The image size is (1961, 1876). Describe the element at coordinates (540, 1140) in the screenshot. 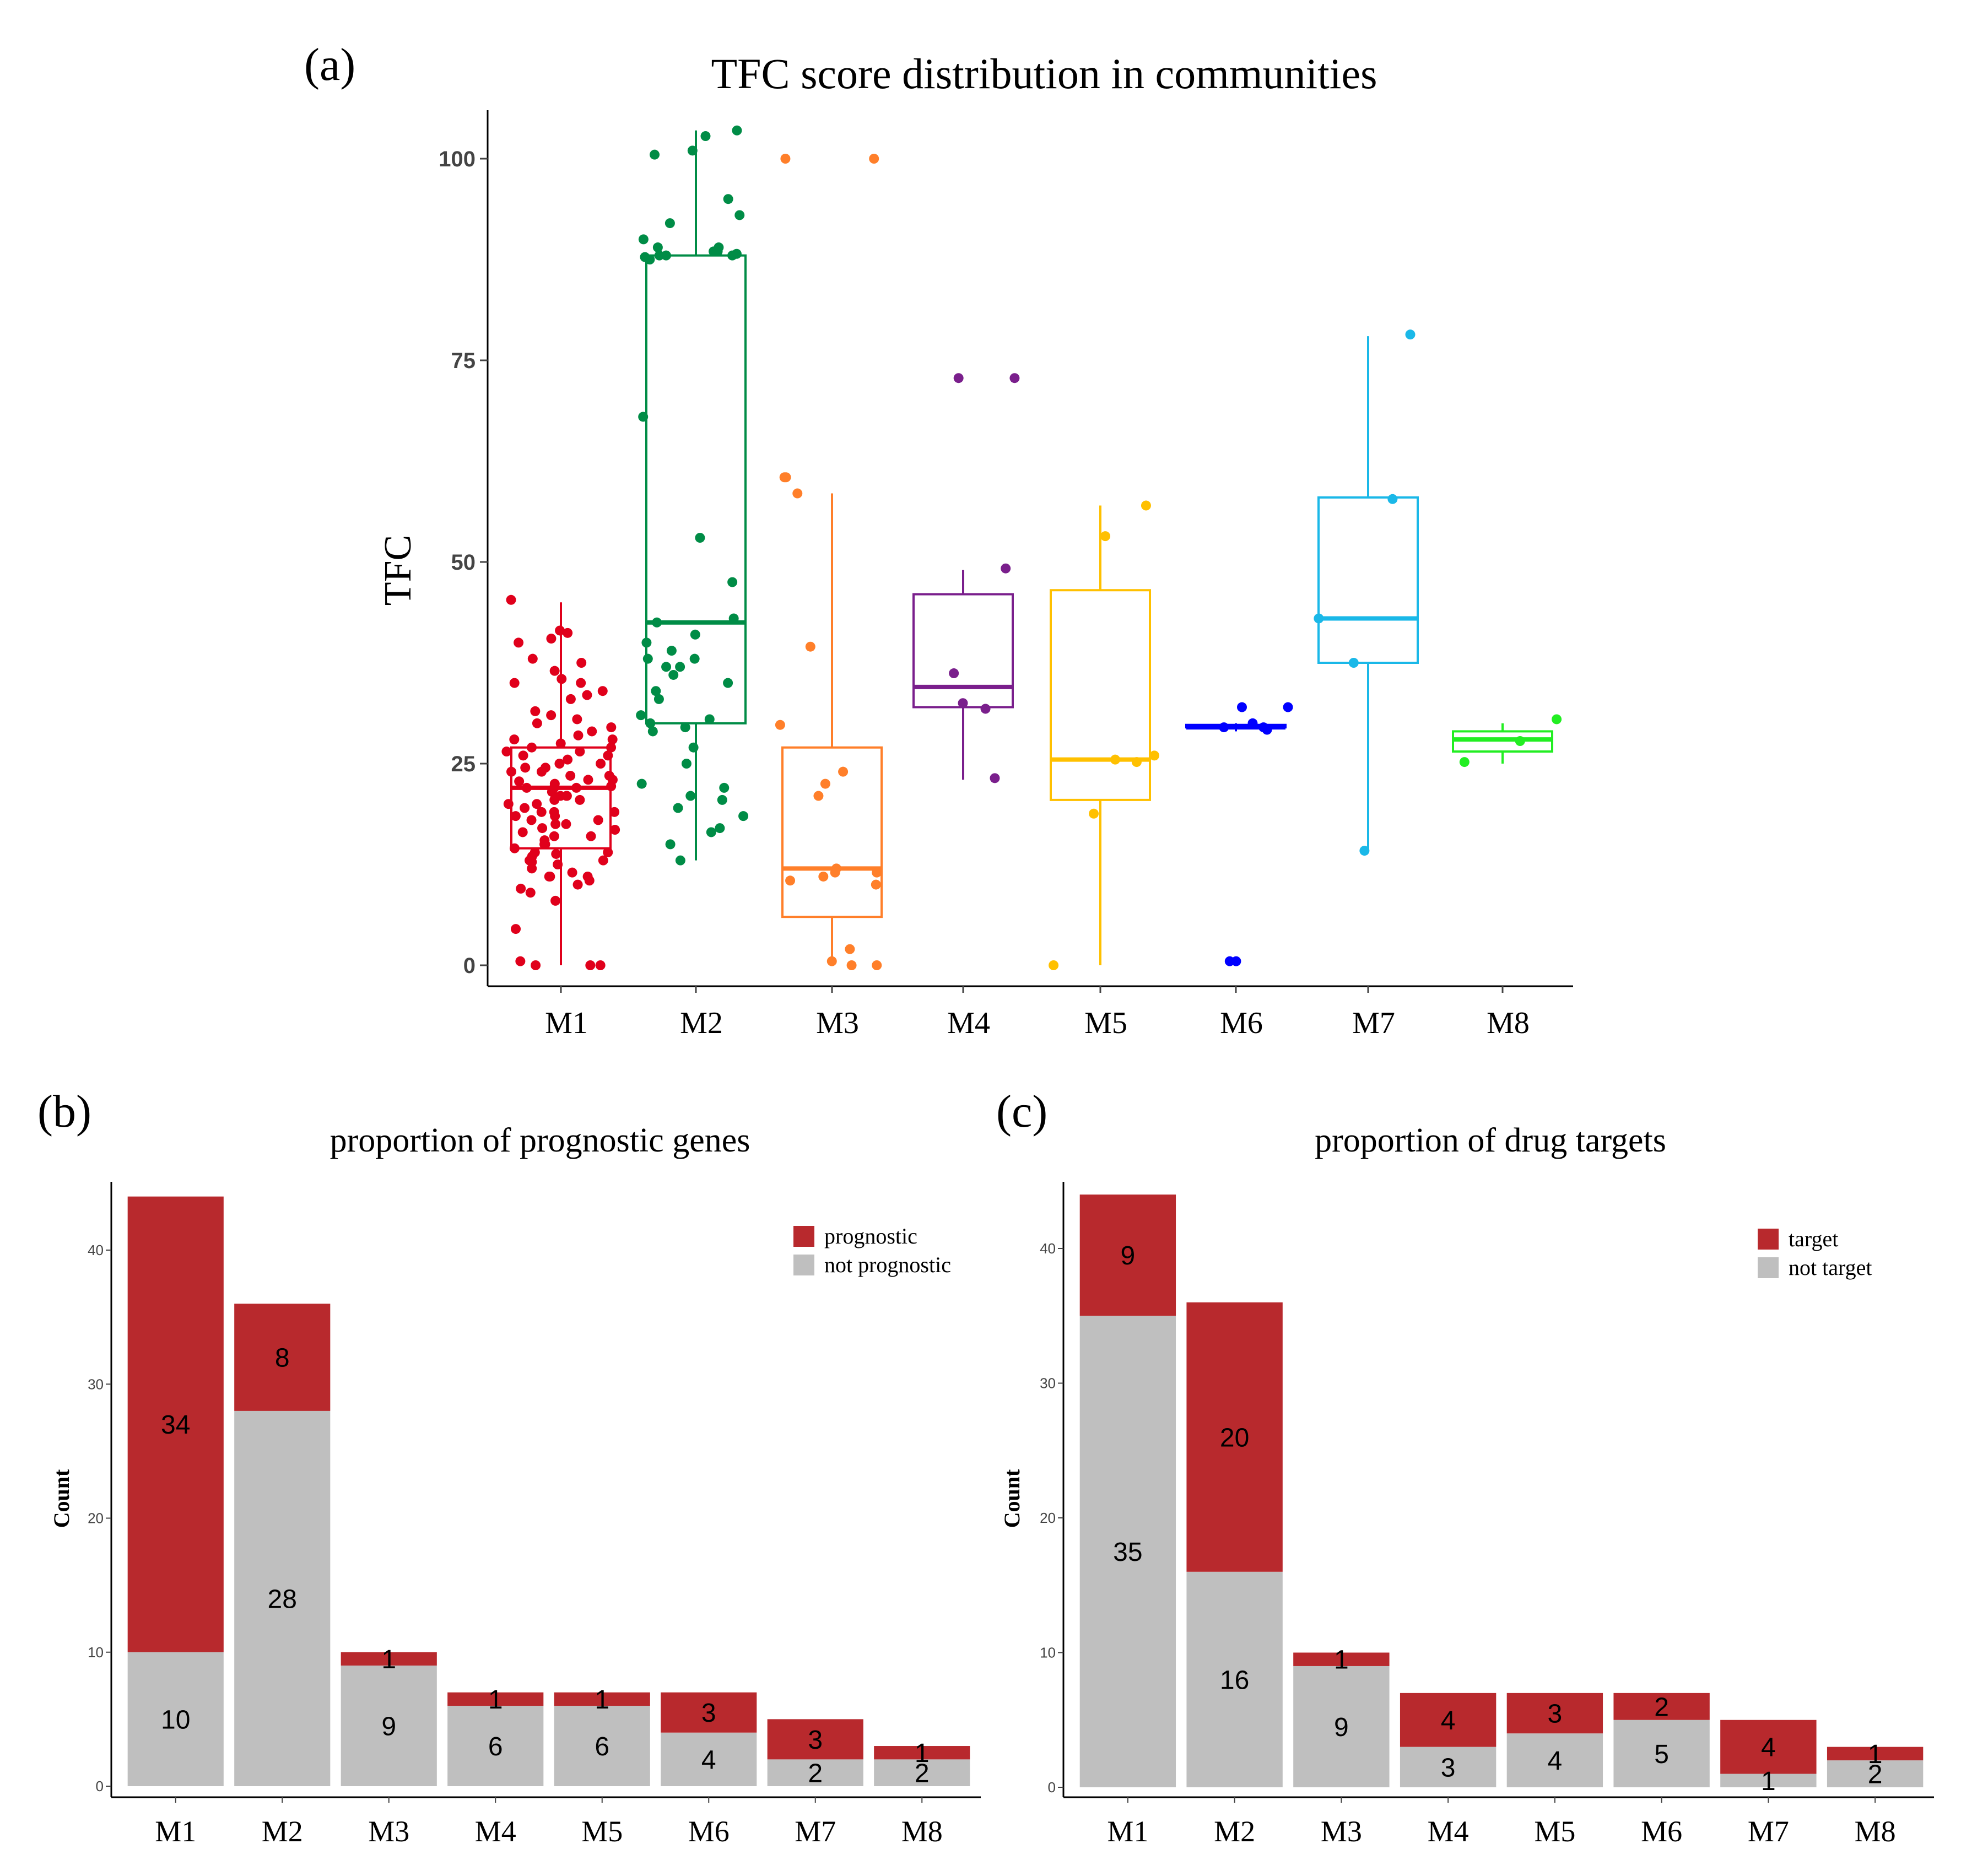

I see `panel-b-title: proportion of prognostic genes` at that location.